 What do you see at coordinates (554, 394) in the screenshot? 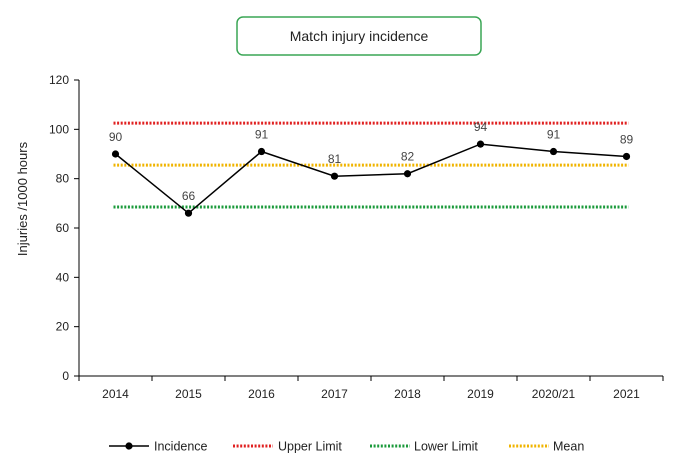
I see `x-tick-label: 2020/21` at bounding box center [554, 394].